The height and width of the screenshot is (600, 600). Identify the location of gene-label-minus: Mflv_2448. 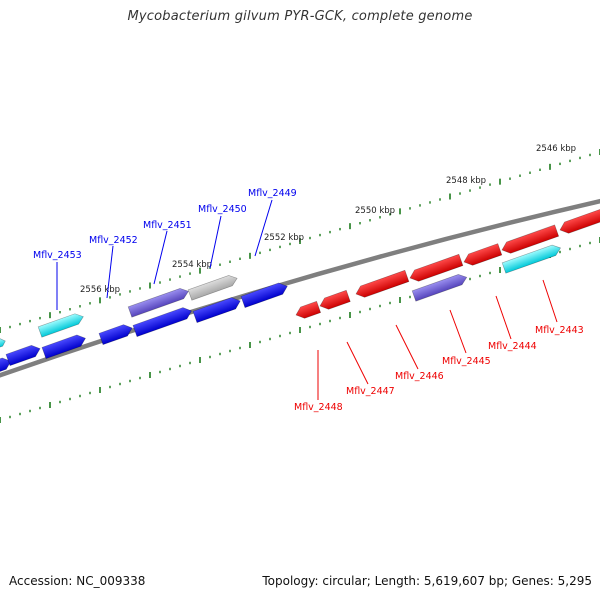
(318, 407).